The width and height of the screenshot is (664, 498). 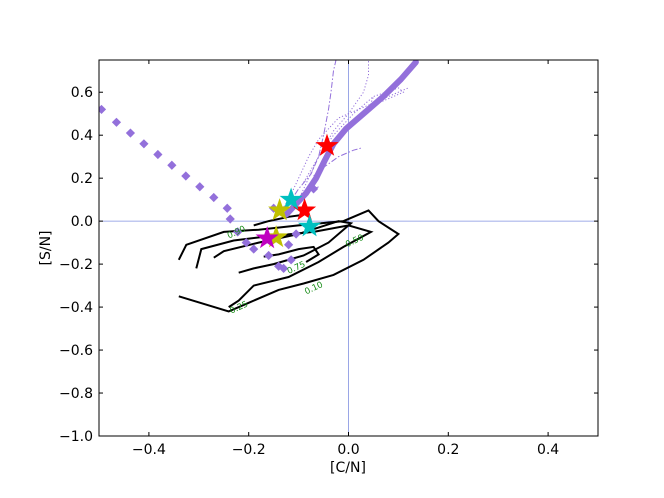 I want to click on star-markers, so click(x=297, y=191).